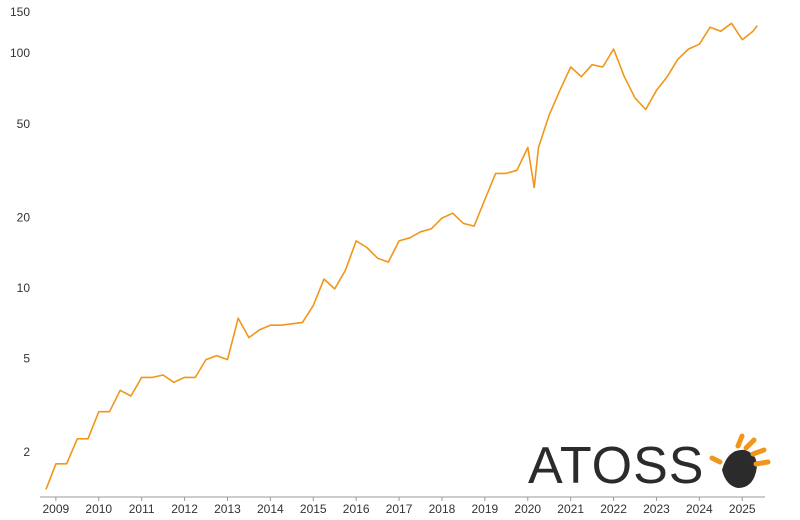 The image size is (800, 520). Describe the element at coordinates (142, 509) in the screenshot. I see `x-tick-label: 2011` at that location.